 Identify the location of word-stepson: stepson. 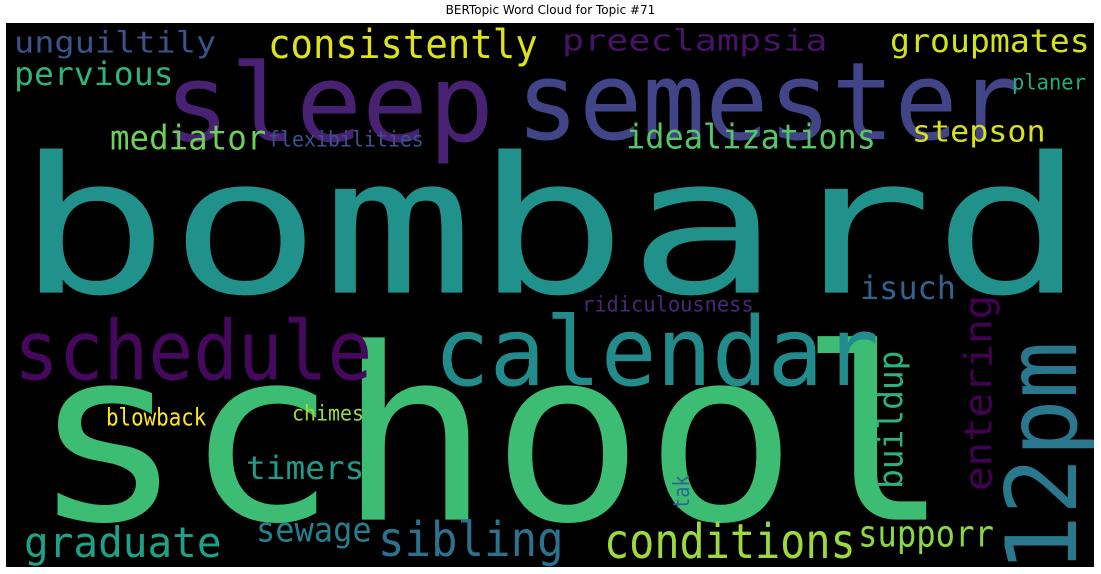
(979, 131).